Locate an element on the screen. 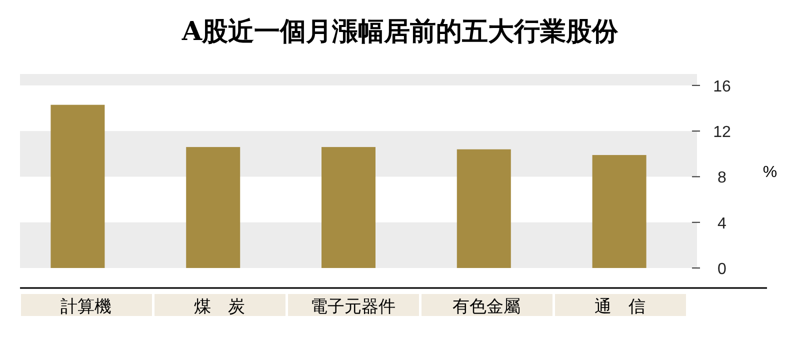 The image size is (800, 361). y-tick-label: 0 is located at coordinates (722, 269).